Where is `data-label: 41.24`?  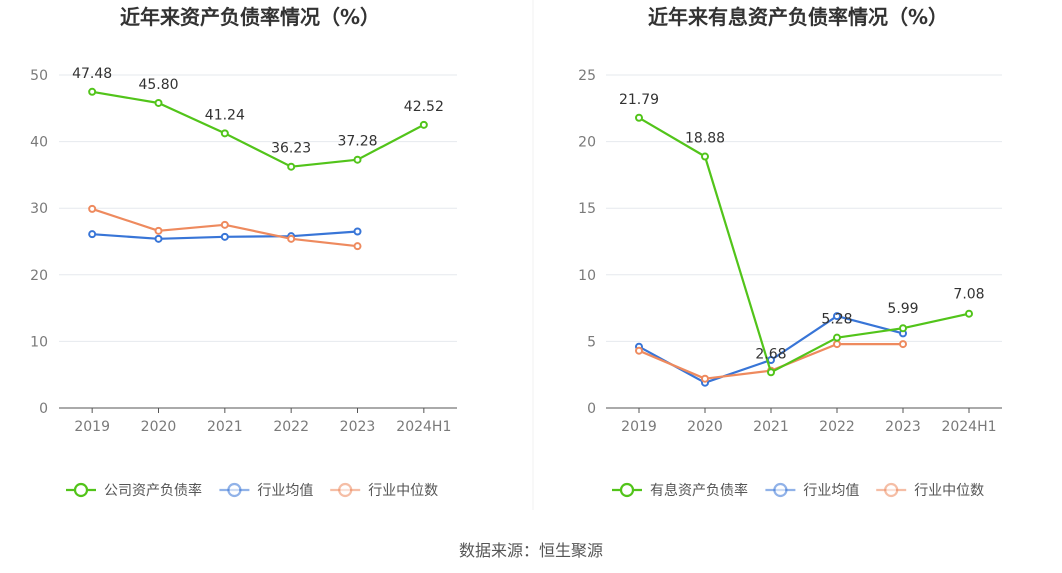
data-label: 41.24 is located at coordinates (225, 115).